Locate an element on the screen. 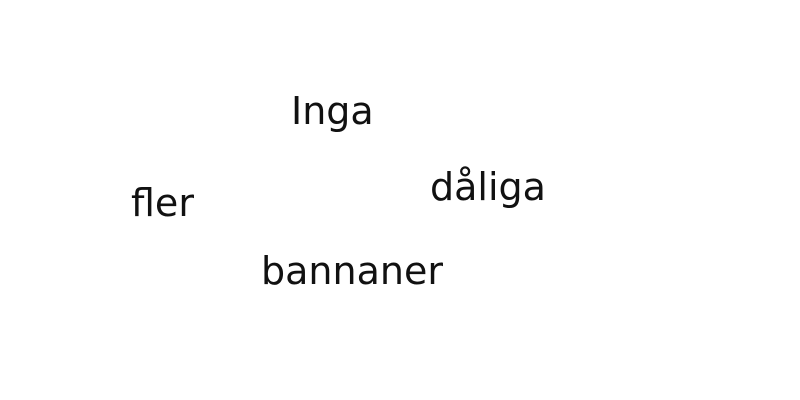 Image resolution: width=800 pixels, height=400 pixels. word-daliga: dåliga is located at coordinates (488, 187).